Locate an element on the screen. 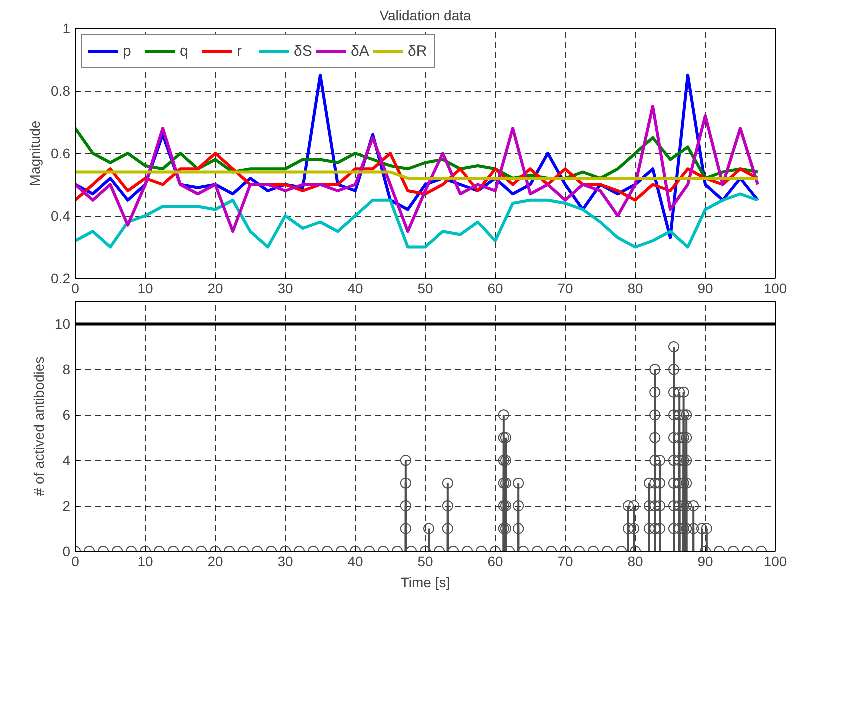 The width and height of the screenshot is (863, 702). y-tick-label: 0.8 is located at coordinates (61, 91).